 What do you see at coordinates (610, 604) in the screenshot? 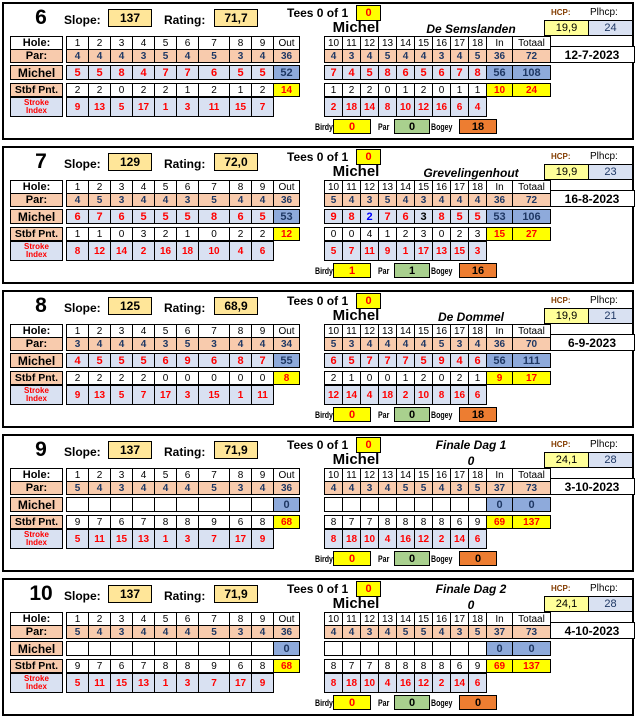
I see `plhcp-value: 28` at bounding box center [610, 604].